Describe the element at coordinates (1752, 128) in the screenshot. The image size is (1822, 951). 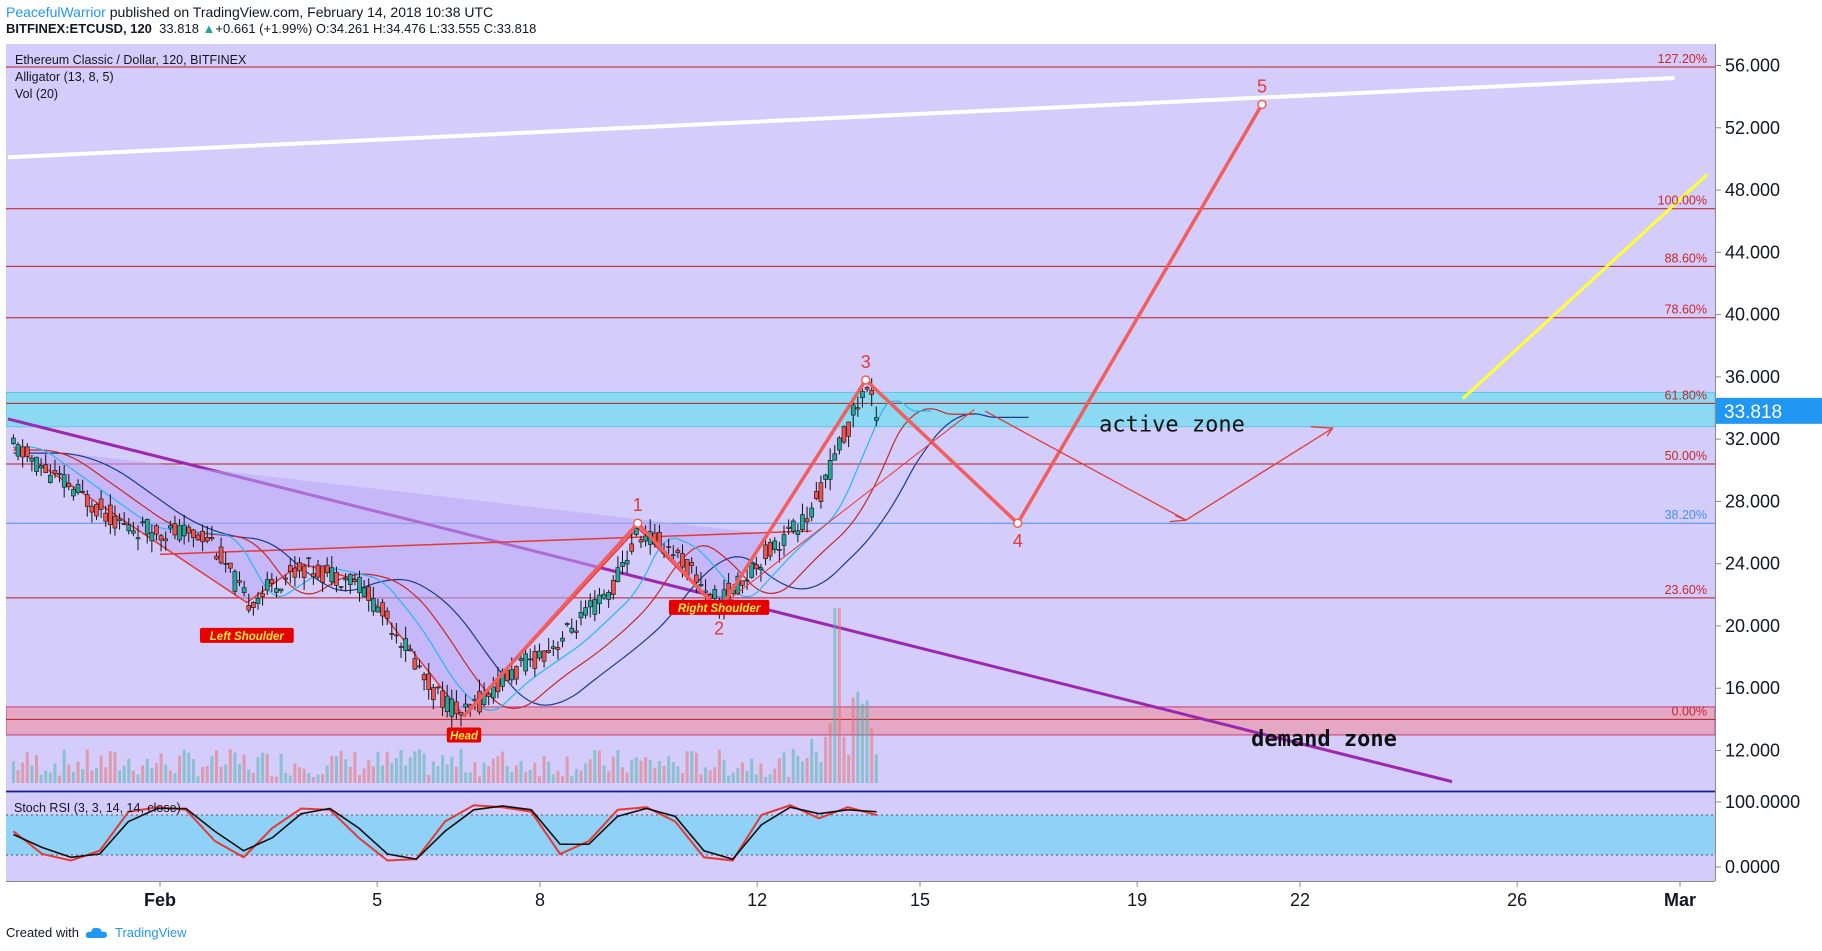
I see `price-tick-label: 52.000` at that location.